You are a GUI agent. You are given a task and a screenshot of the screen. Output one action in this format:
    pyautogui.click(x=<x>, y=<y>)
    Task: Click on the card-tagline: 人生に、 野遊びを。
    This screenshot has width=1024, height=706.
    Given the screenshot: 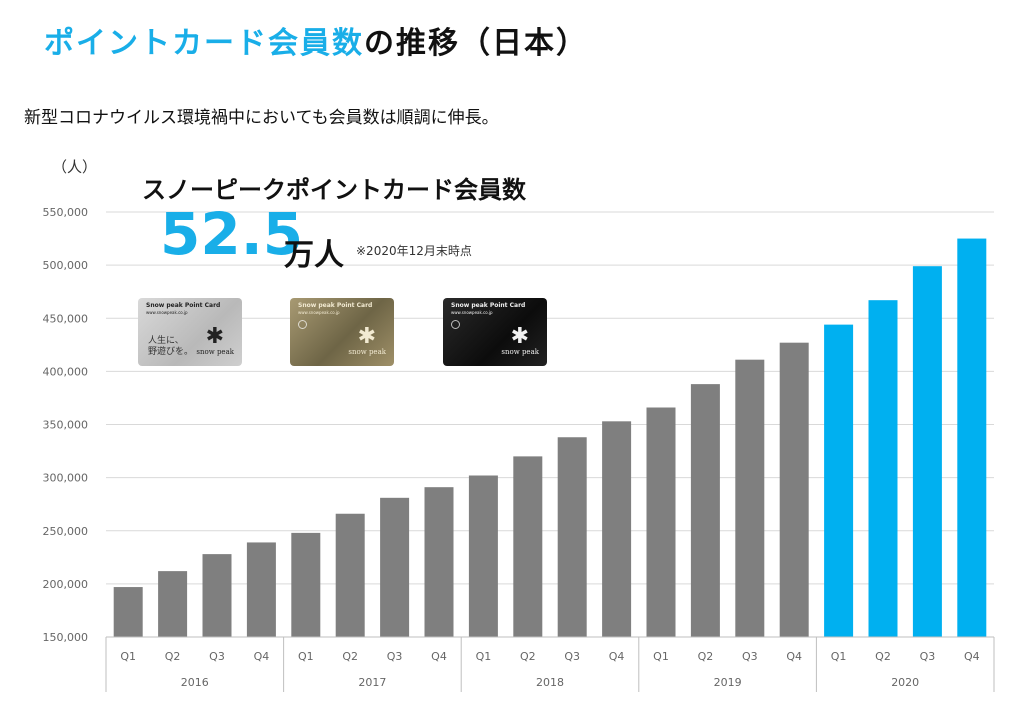 What is the action you would take?
    pyautogui.click(x=171, y=346)
    